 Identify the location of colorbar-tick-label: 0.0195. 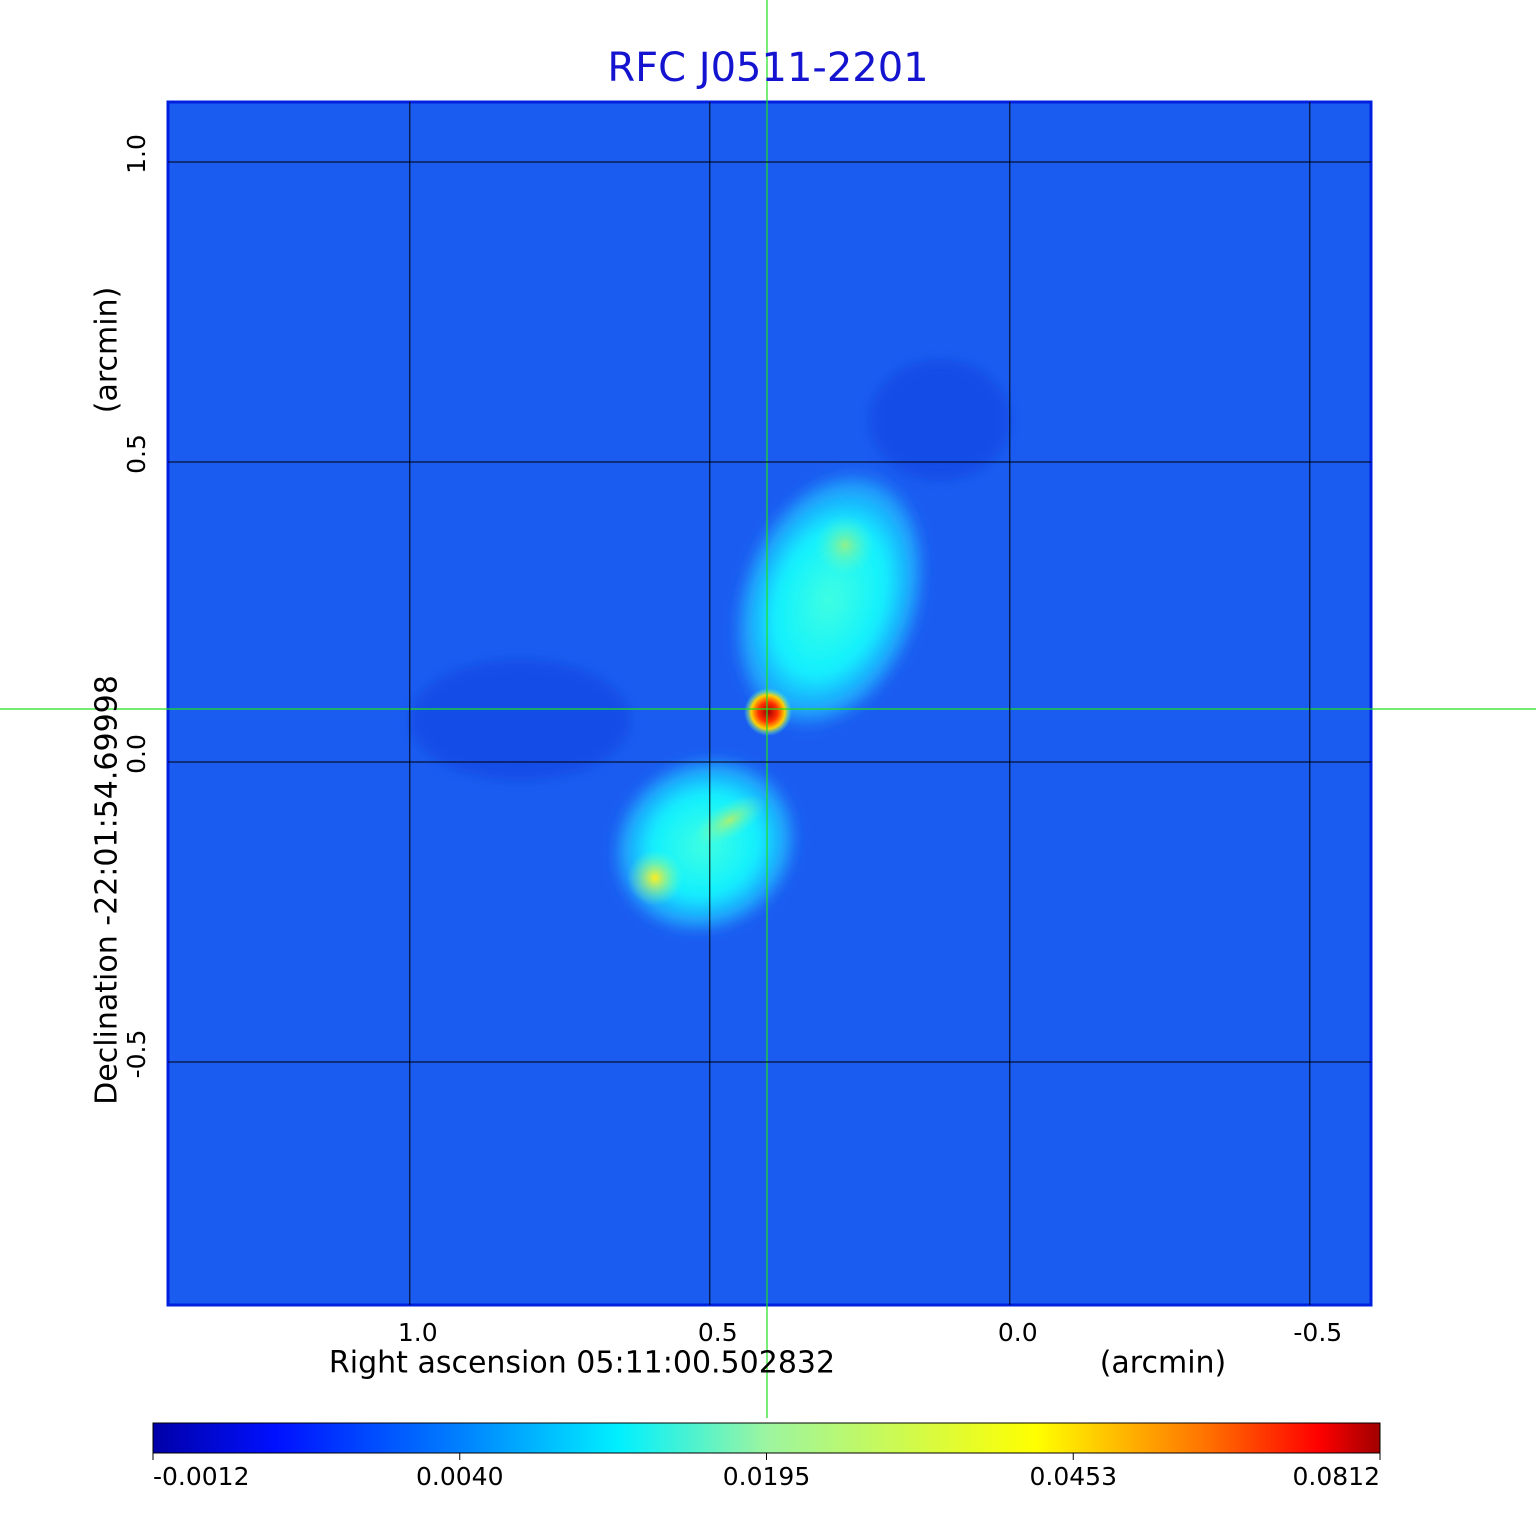
(766, 1476).